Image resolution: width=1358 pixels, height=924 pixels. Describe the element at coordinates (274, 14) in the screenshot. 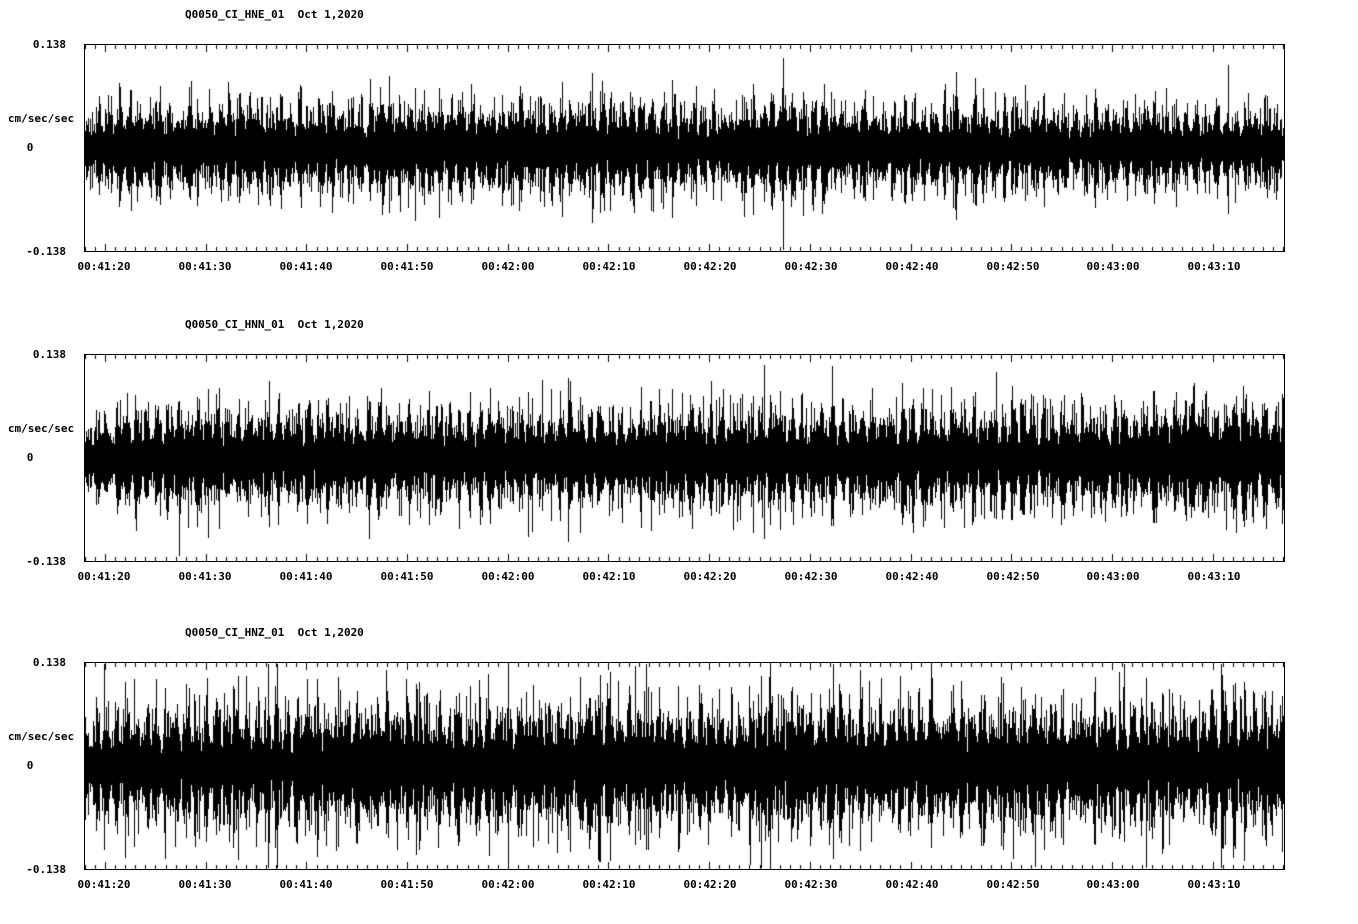

I see `panel-title: Q0050_CI_HNE_01 Oct 1,2020` at that location.